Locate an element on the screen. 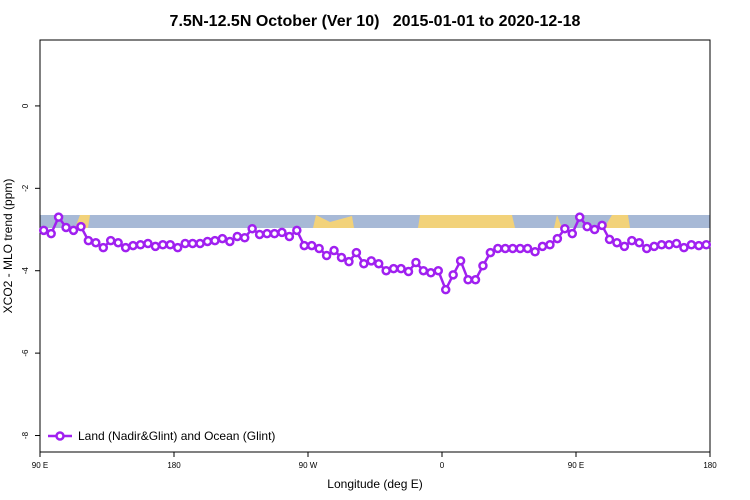 This screenshot has height=500, width=750. ocean-band is located at coordinates (375, 221).